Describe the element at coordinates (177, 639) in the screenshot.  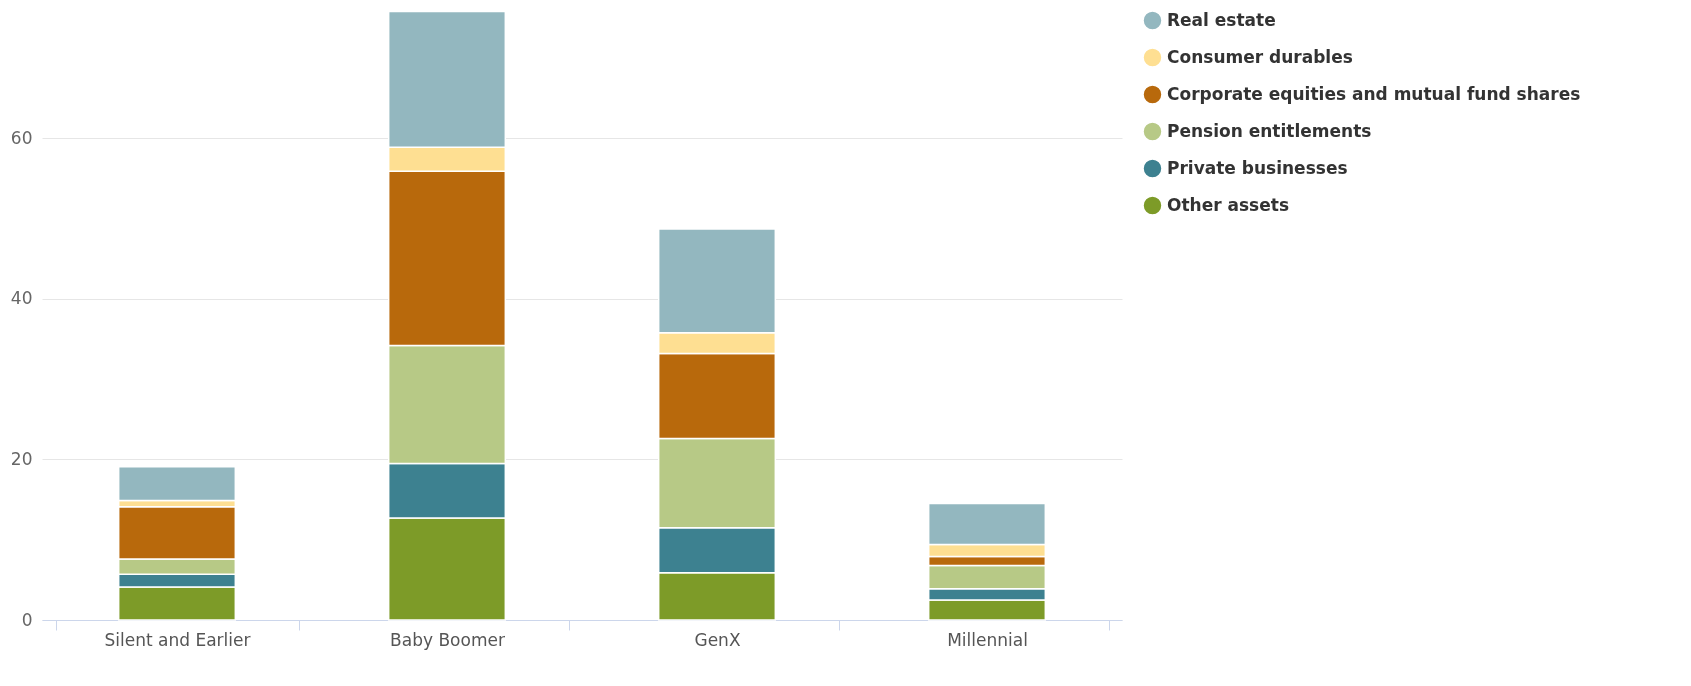
I see `x-tick-label: Silent and Earlier` at that location.